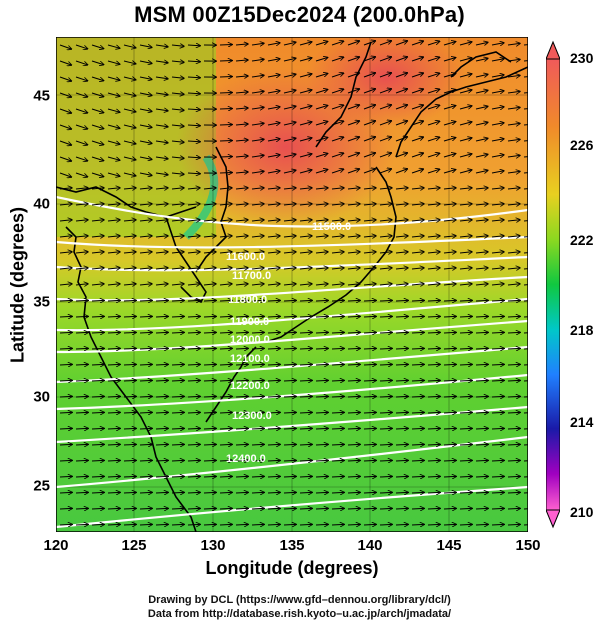 The image size is (599, 625). Describe the element at coordinates (248, 300) in the screenshot. I see `contour-label-11800: 11800.0` at that location.